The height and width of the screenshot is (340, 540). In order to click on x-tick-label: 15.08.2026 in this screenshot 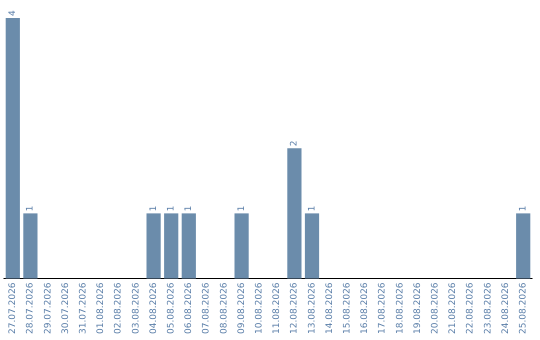, I will do `click(347, 308)`.